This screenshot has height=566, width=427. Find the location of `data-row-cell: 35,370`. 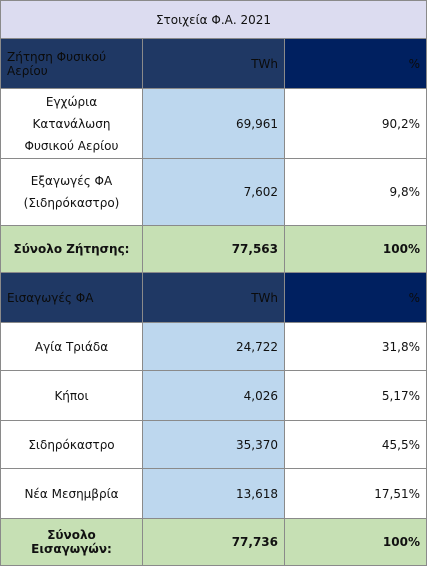

data-row-cell: 35,370 is located at coordinates (213, 444).